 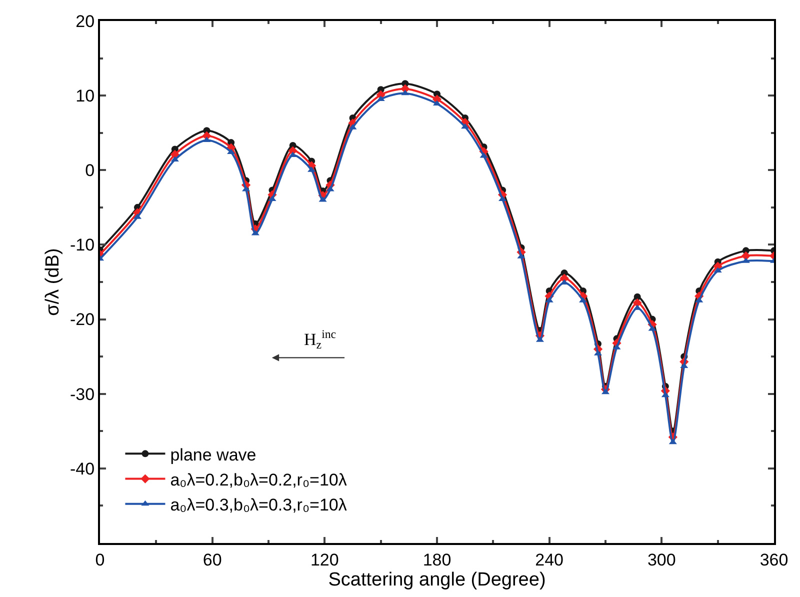 What do you see at coordinates (82, 394) in the screenshot?
I see `y-tick-label: -30` at bounding box center [82, 394].